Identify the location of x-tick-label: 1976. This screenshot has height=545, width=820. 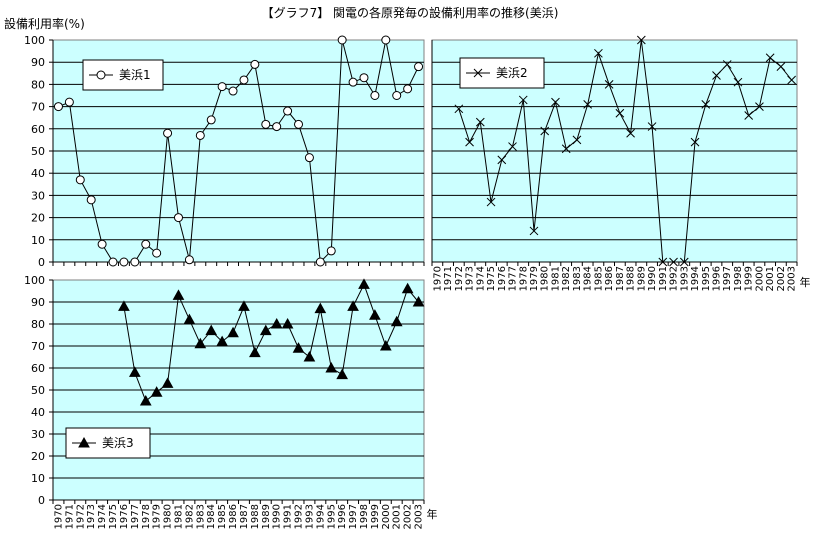
(124, 516).